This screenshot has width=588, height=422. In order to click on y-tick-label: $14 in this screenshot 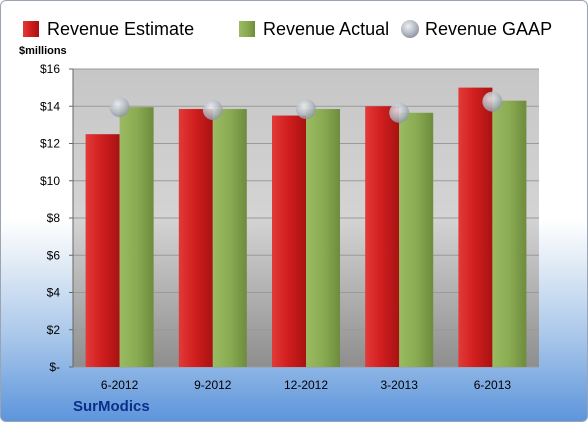, I will do `click(50, 106)`.